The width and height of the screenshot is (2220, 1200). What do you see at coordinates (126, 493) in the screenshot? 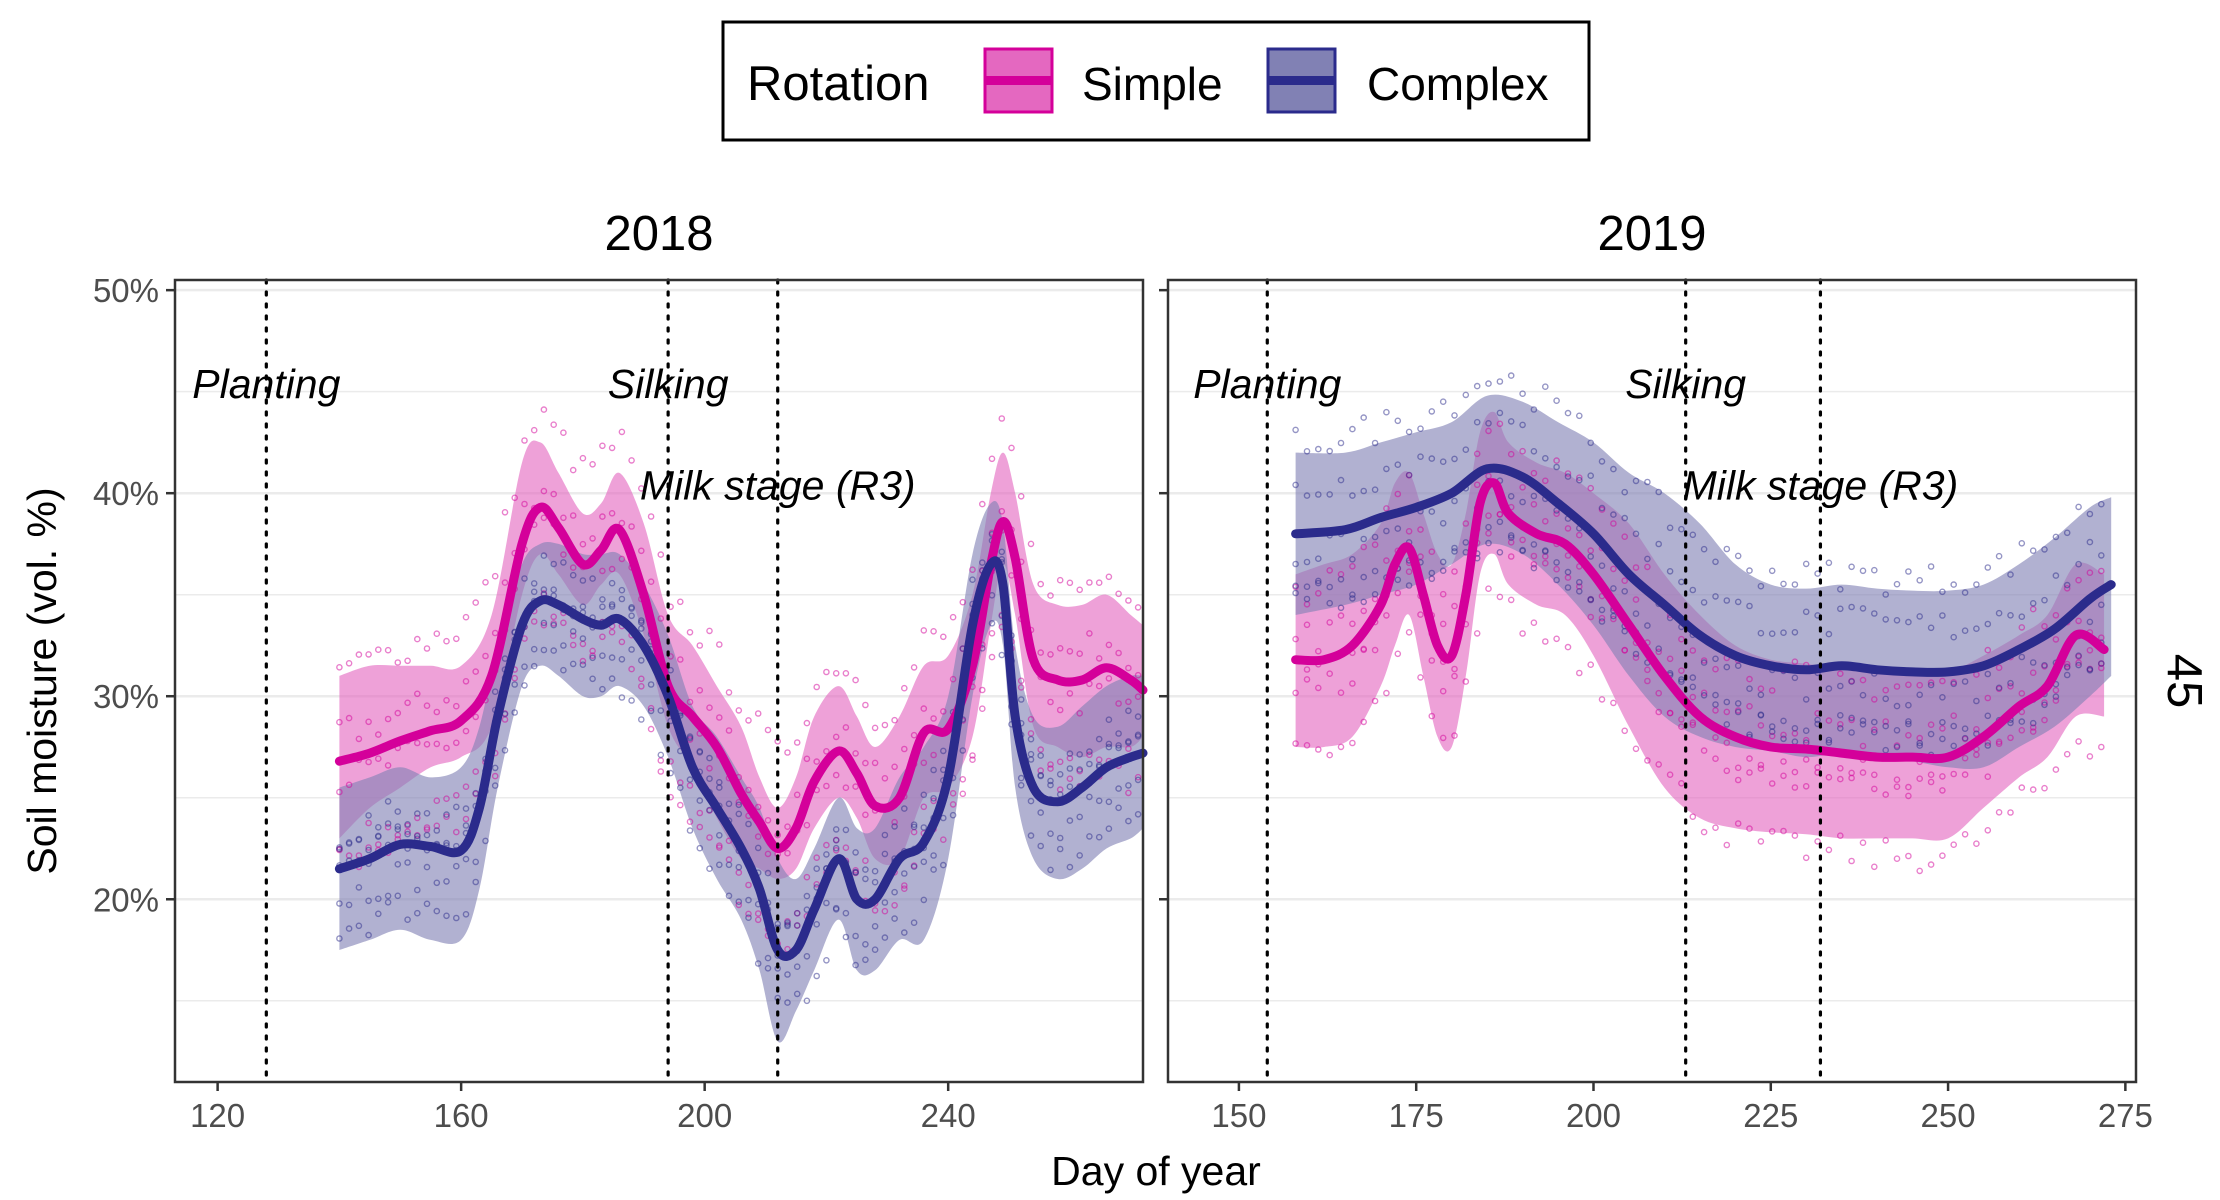
I see `y-tick-label: 40%` at bounding box center [126, 493].